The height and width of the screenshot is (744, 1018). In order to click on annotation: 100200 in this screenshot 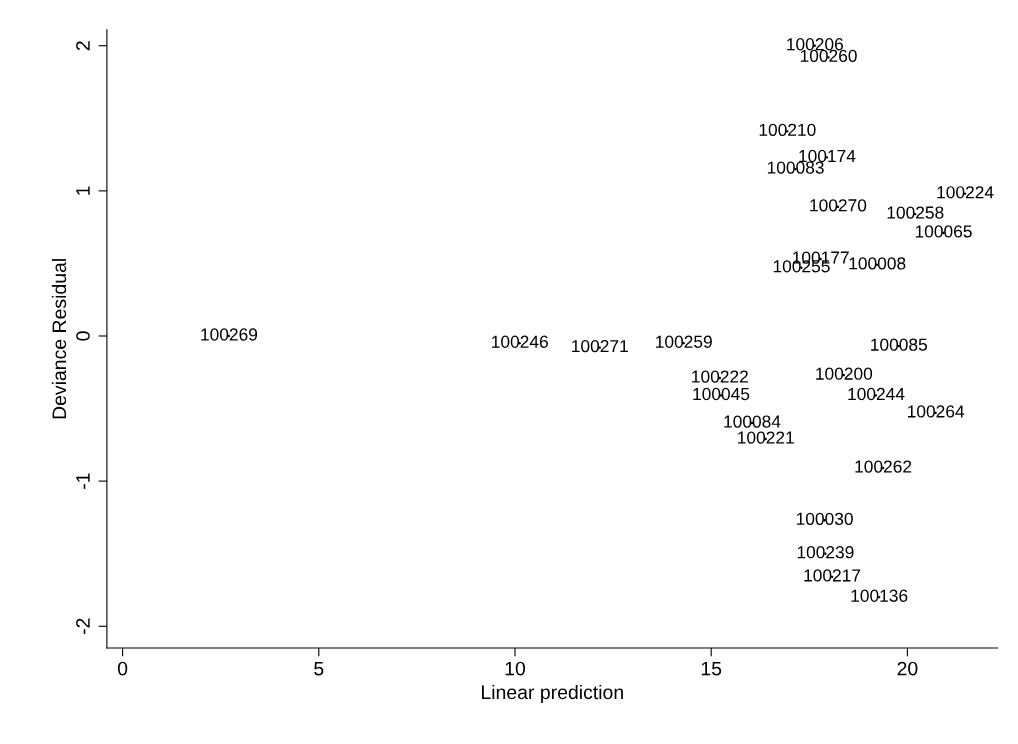, I will do `click(844, 373)`.